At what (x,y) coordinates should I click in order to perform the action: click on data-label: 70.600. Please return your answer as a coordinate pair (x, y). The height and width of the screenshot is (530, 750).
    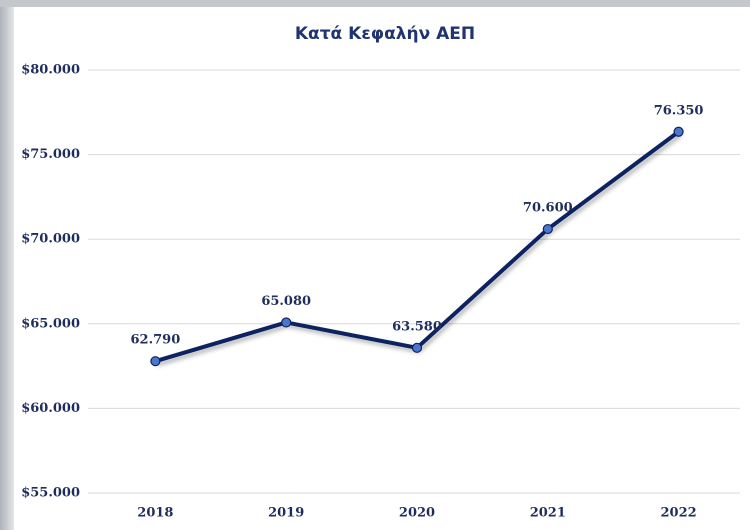
    Looking at the image, I should click on (548, 208).